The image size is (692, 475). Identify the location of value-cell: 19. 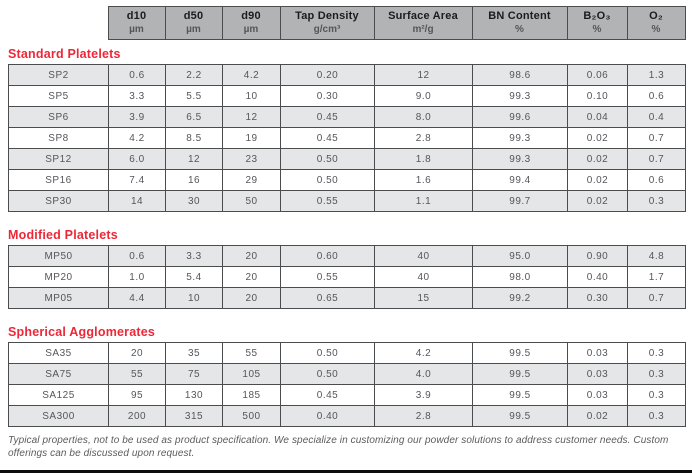
(251, 138).